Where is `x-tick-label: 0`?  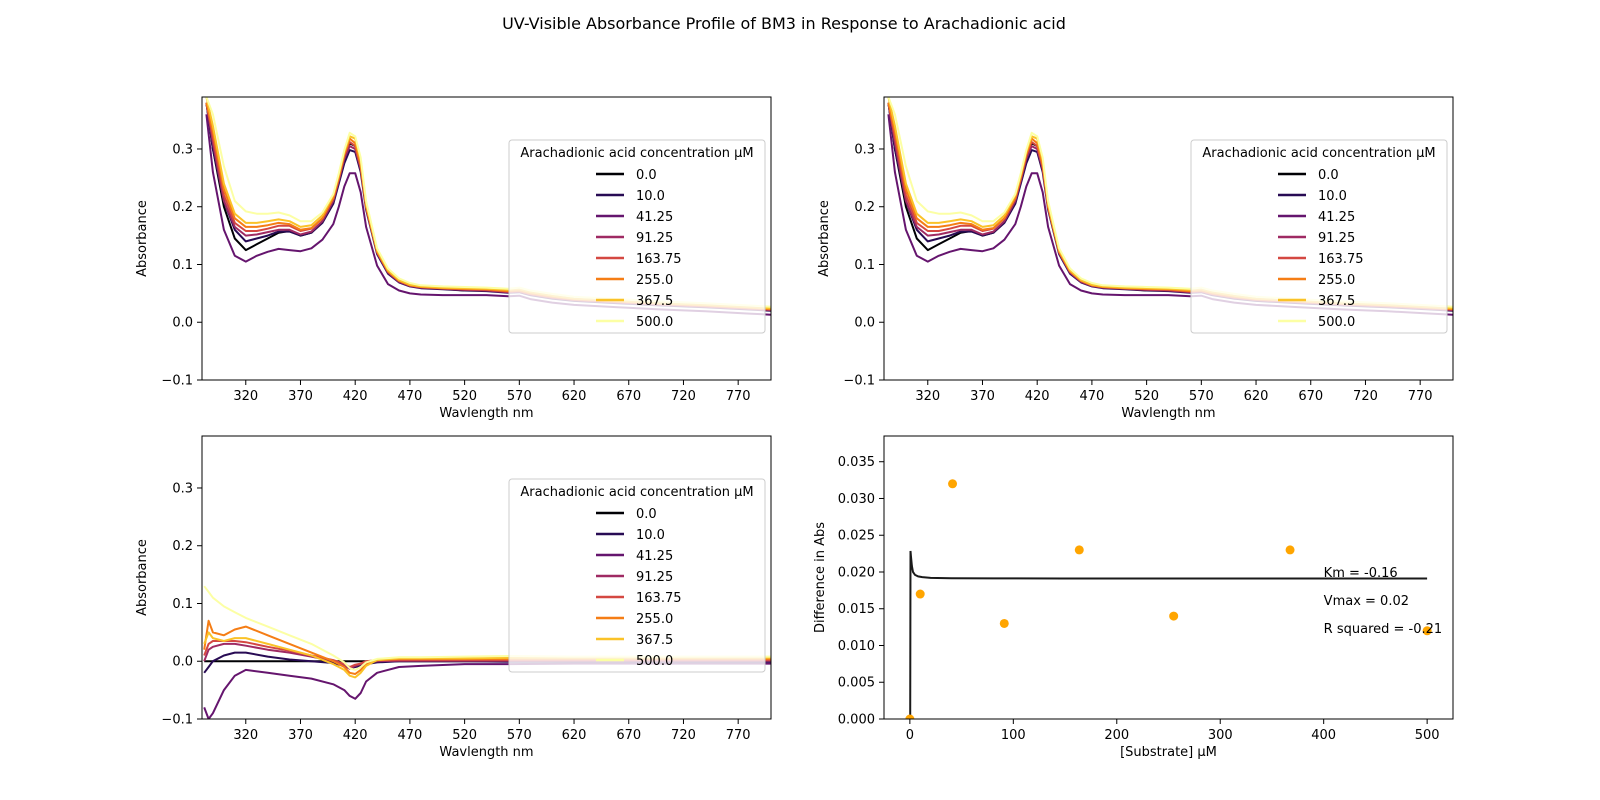
x-tick-label: 0 is located at coordinates (910, 735).